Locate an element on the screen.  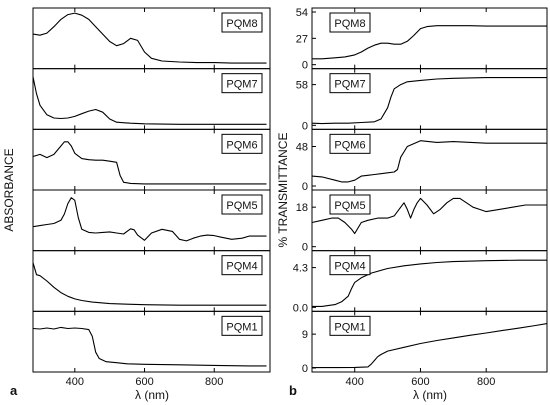
subplot-pqm5: 0 18 PQM5 is located at coordinates (422, 221).